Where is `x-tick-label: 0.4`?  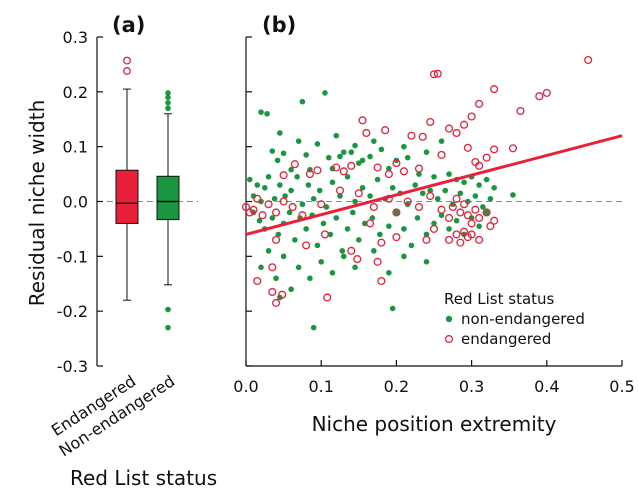 x-tick-label: 0.4 is located at coordinates (546, 386).